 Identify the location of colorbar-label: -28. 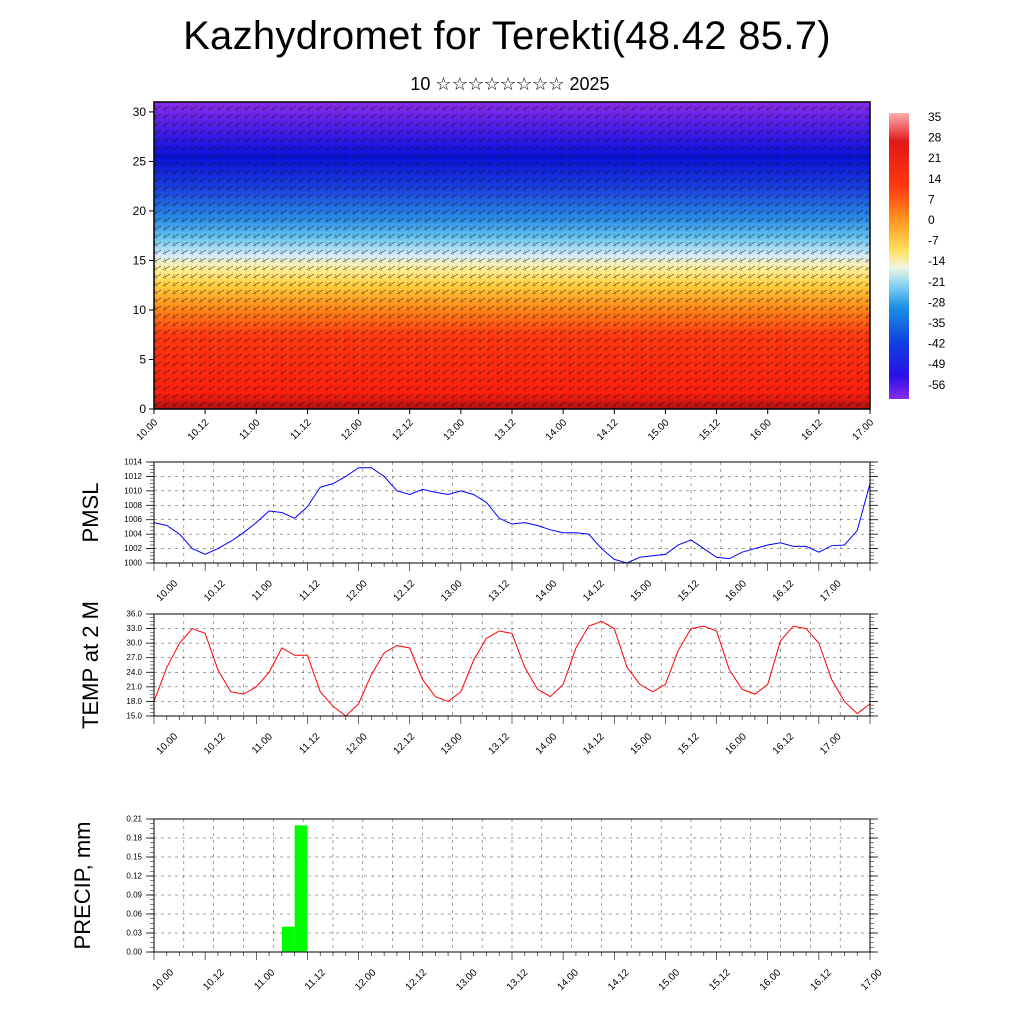
(937, 302).